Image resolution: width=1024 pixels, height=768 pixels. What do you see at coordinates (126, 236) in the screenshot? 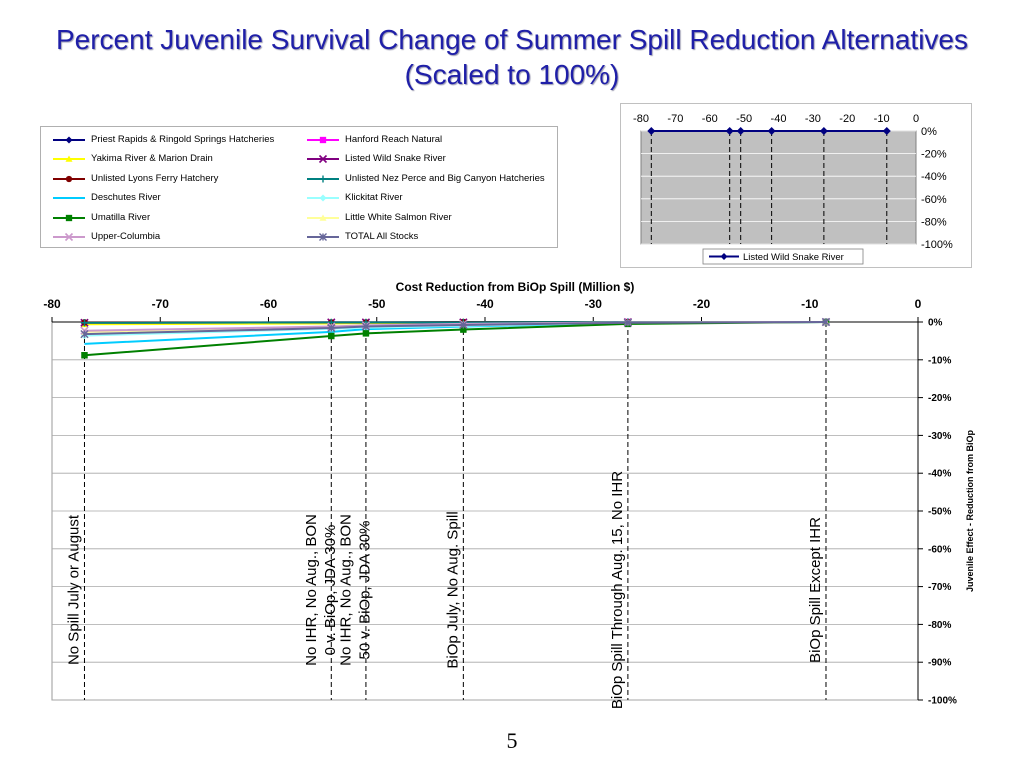
I see `legend-label: Upper-Columbia` at bounding box center [126, 236].